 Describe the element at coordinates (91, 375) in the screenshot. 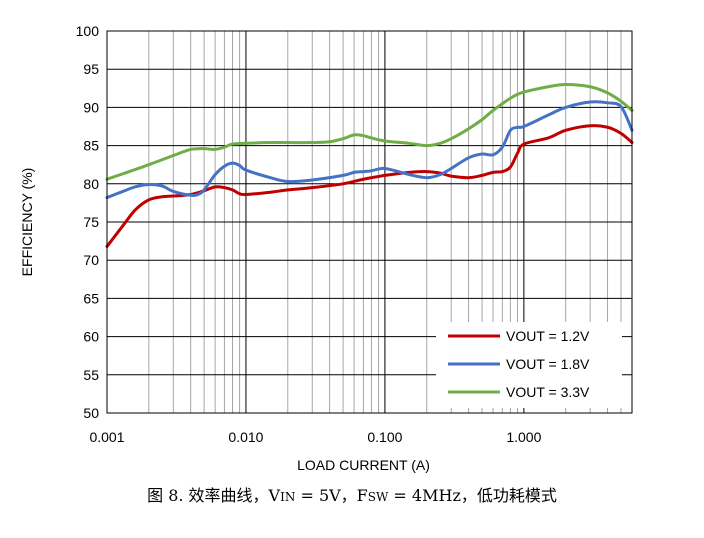

I see `y-tick-label: 55` at that location.